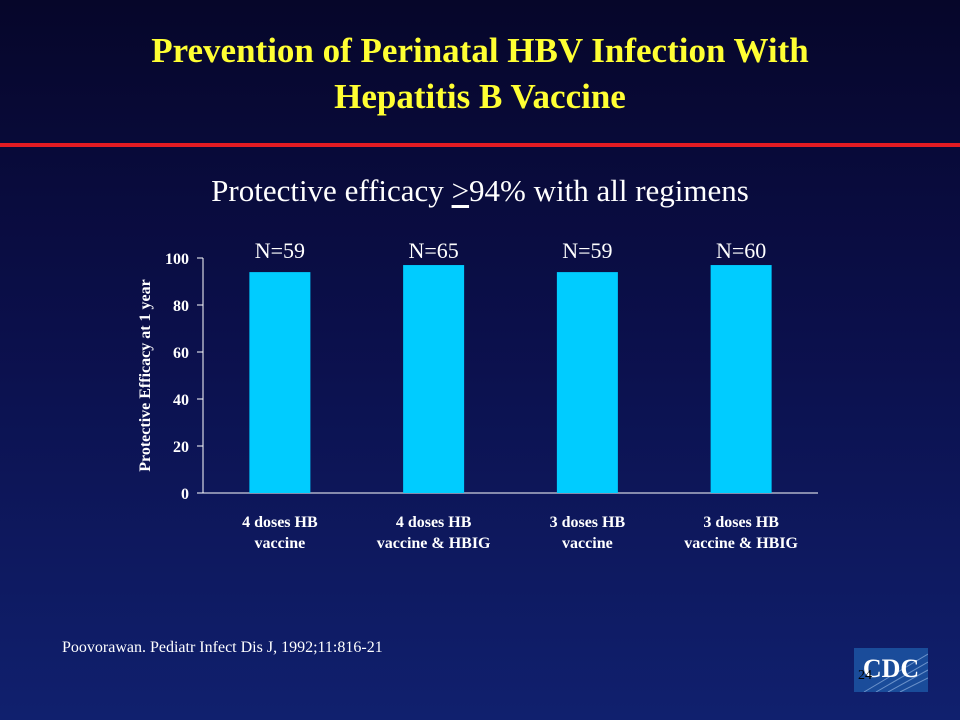 The width and height of the screenshot is (960, 720). What do you see at coordinates (181, 447) in the screenshot?
I see `y-tick-label: 20` at bounding box center [181, 447].